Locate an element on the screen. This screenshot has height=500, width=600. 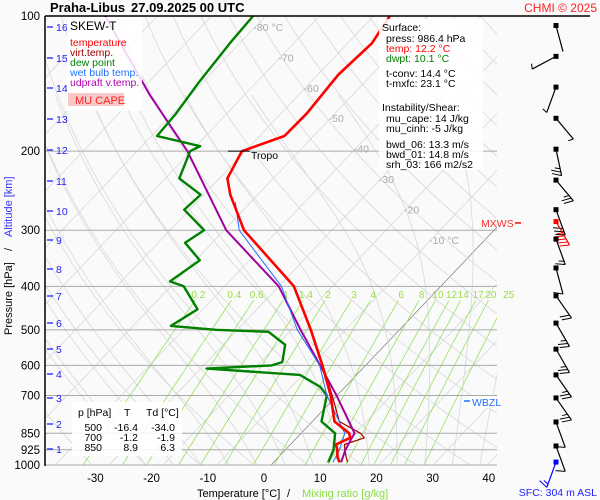
mu-cape-label: MU CAPE is located at coordinates (100, 101).